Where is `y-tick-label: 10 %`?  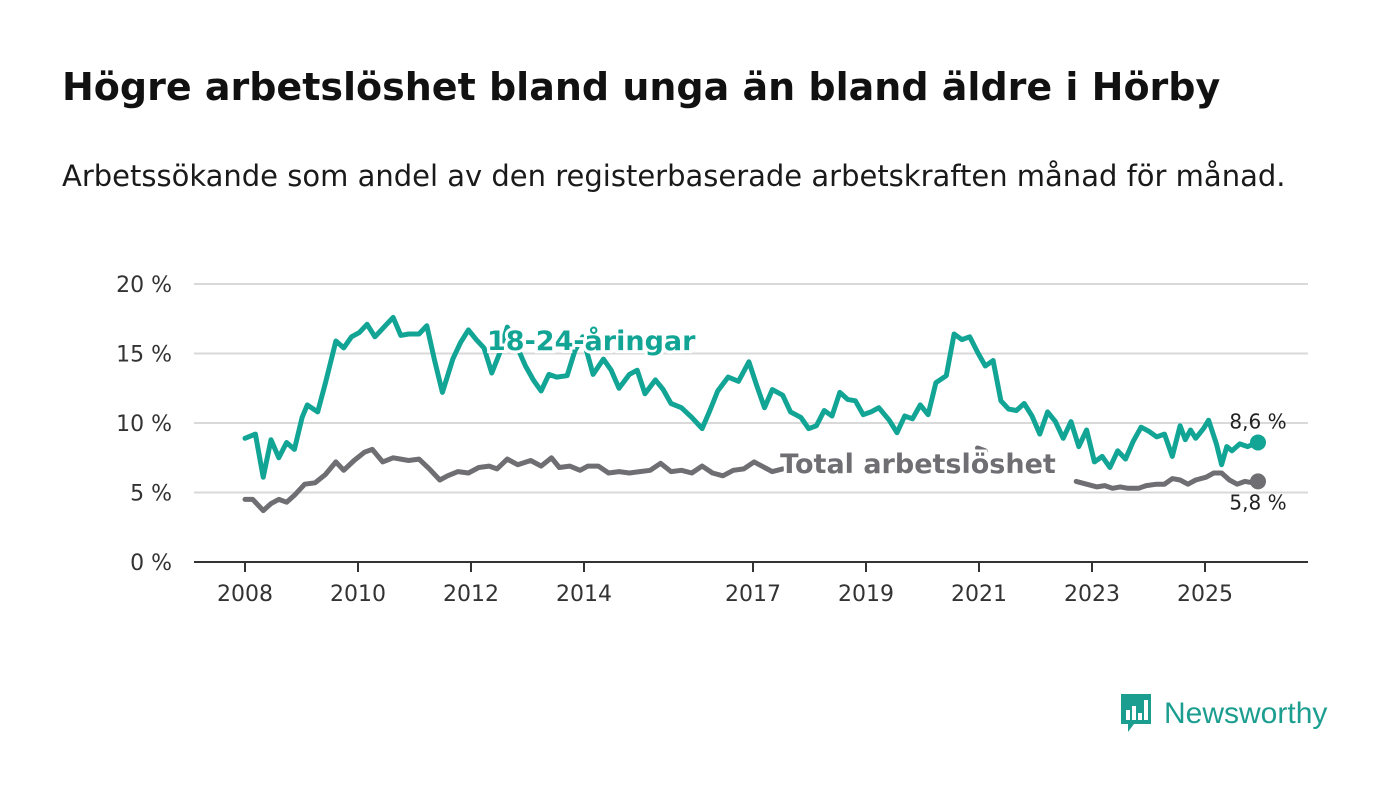 y-tick-label: 10 % is located at coordinates (144, 424).